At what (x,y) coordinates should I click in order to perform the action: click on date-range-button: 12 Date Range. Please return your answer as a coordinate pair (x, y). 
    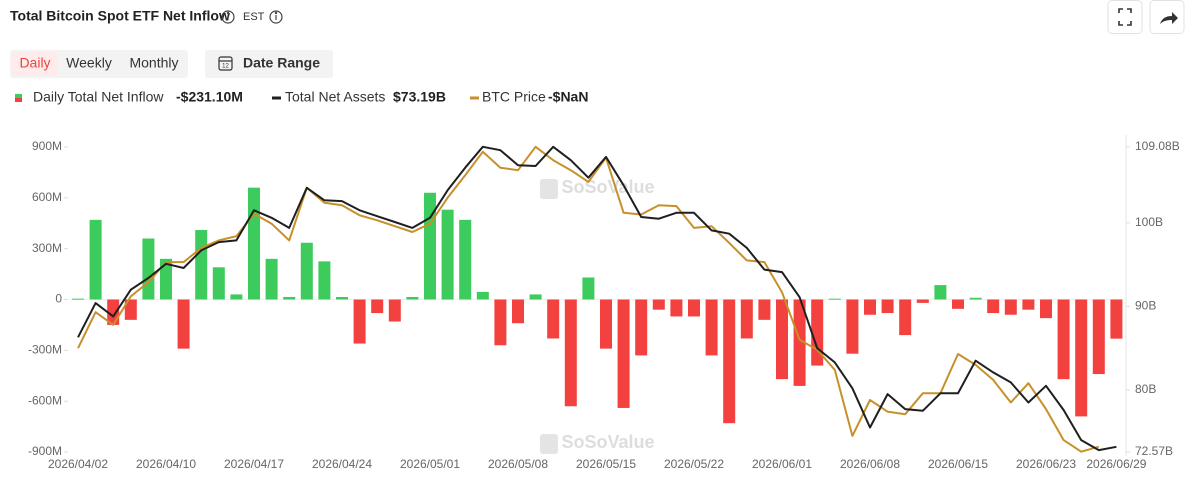
    Looking at the image, I should click on (269, 64).